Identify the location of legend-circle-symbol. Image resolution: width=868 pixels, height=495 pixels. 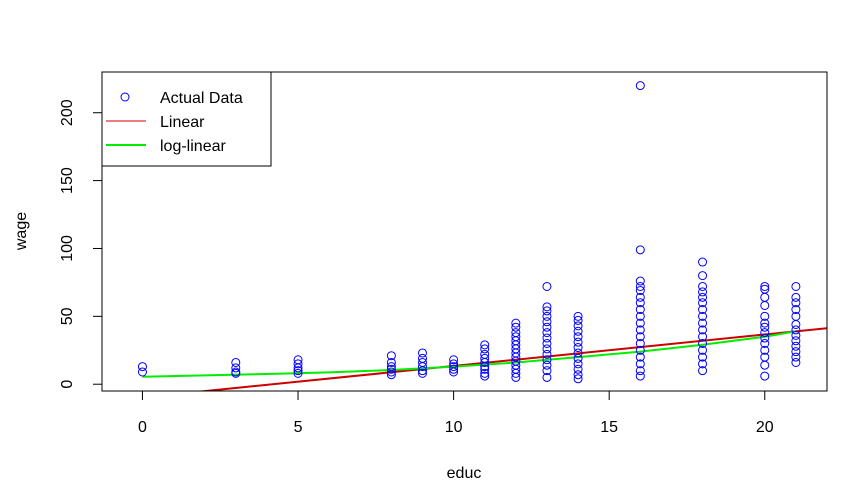
(125, 97).